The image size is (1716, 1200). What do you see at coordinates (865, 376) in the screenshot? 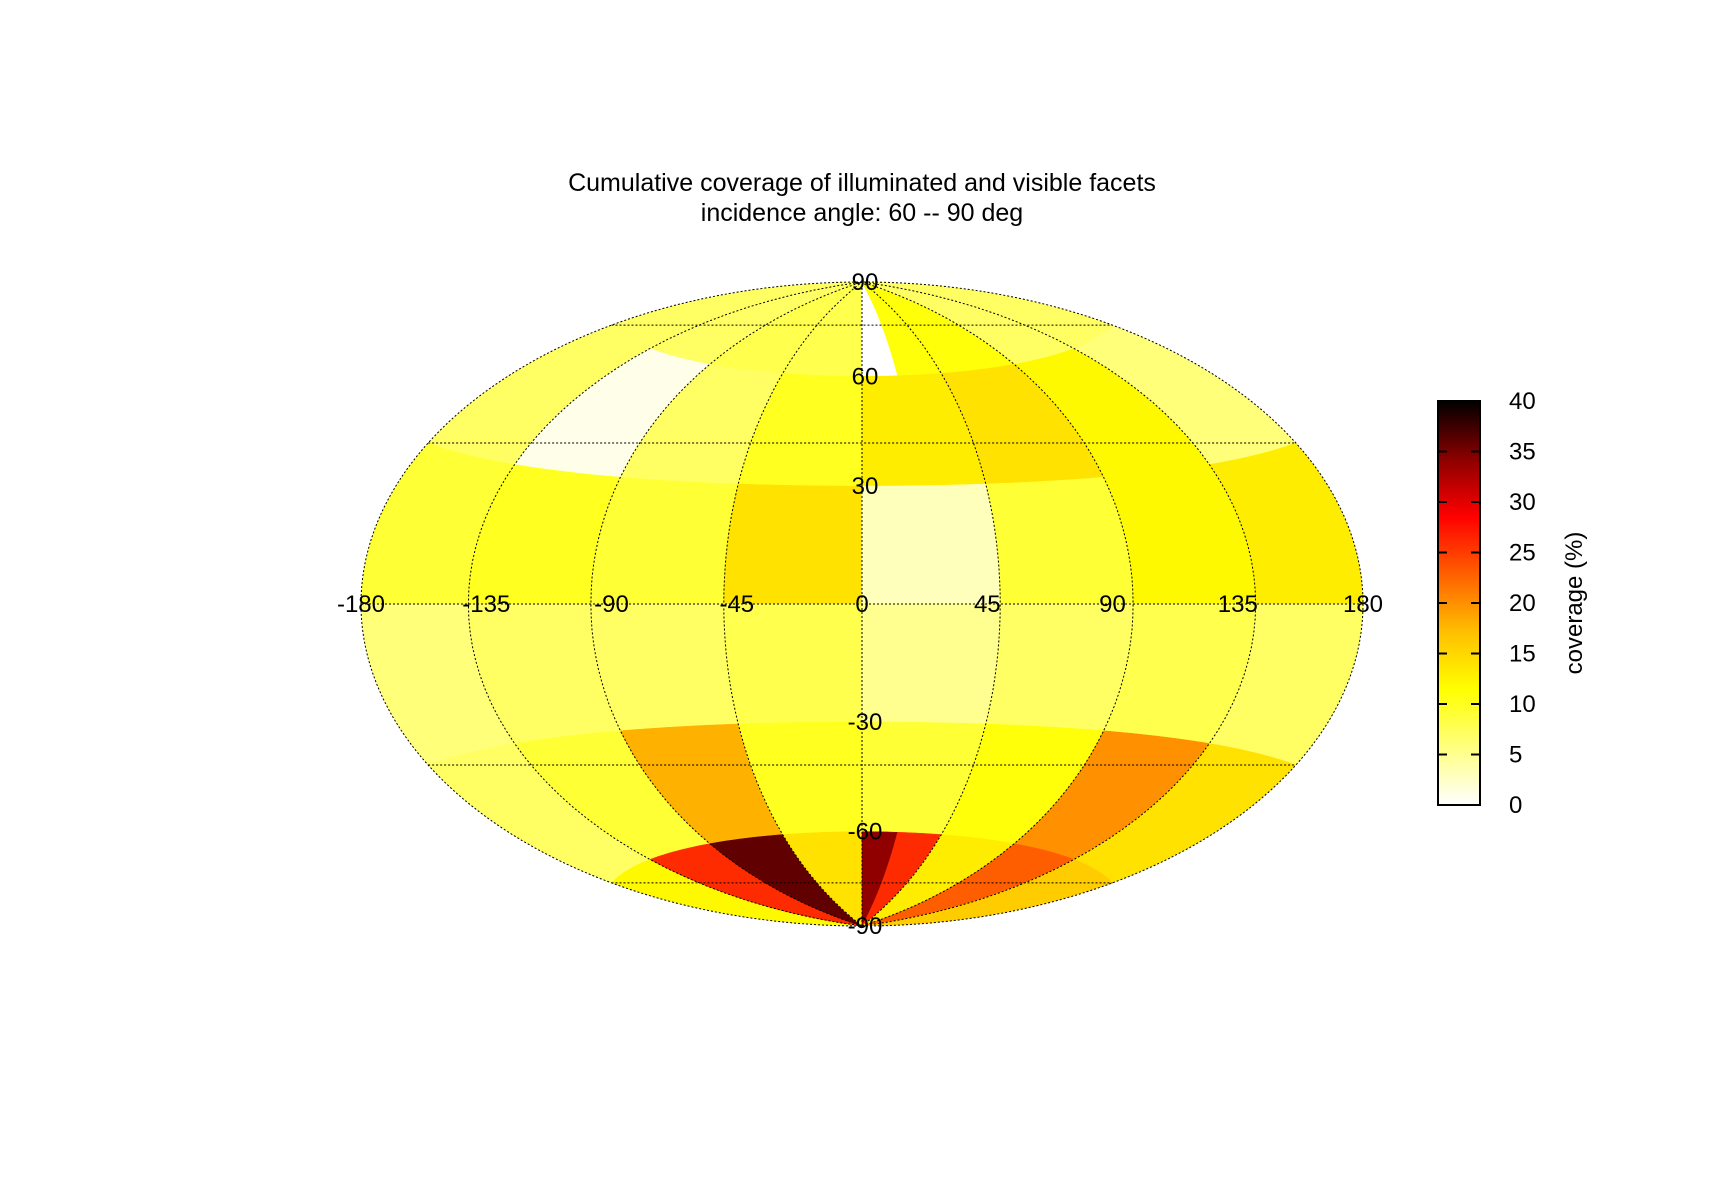
I see `lat-tick-label: 60` at bounding box center [865, 376].